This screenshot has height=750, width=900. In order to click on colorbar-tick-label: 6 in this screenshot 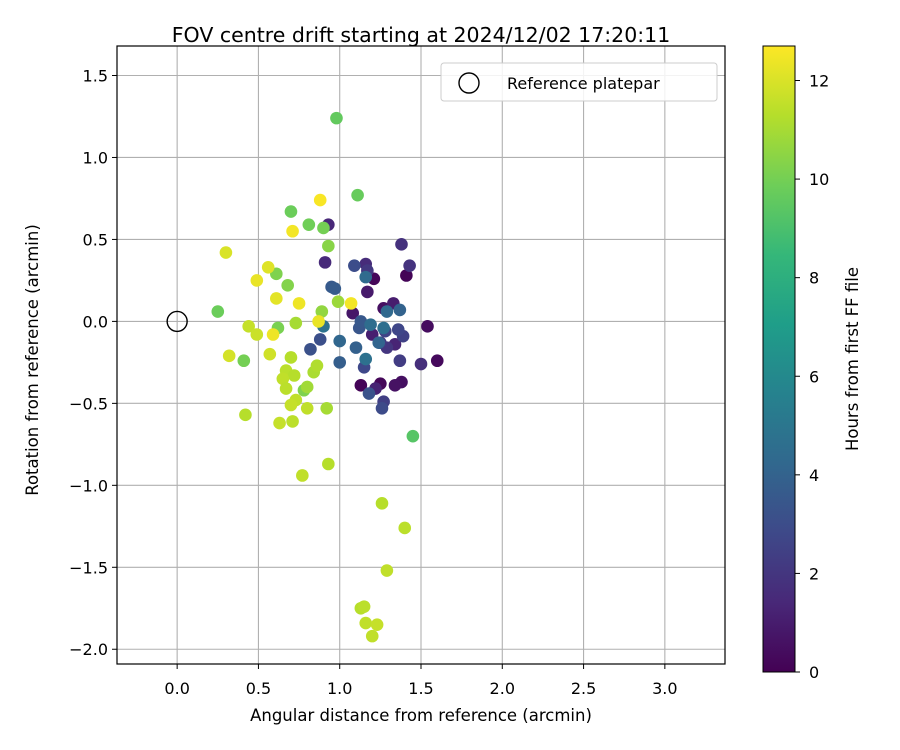, I will do `click(814, 376)`.